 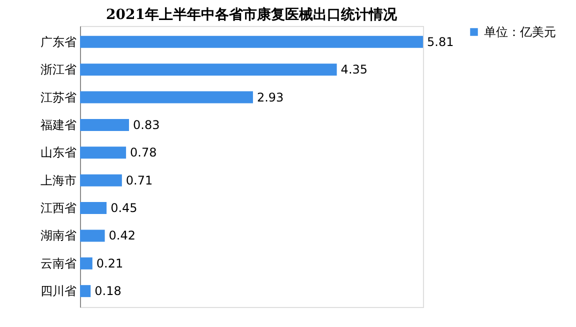 I want to click on data-label: 0.42, so click(x=122, y=235).